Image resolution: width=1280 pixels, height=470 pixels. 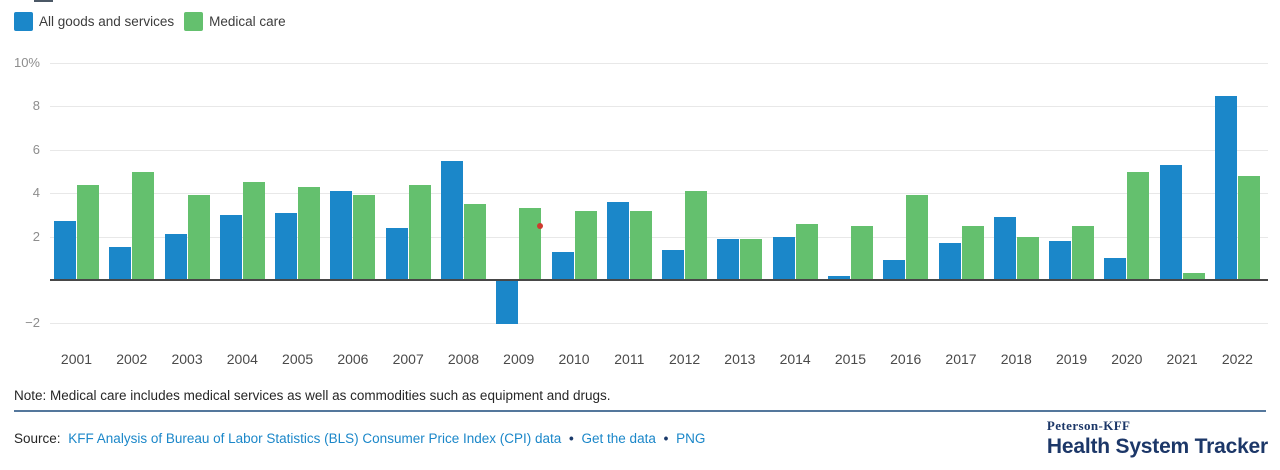 What do you see at coordinates (1072, 215) in the screenshot?
I see `year-group-2019: 2019` at bounding box center [1072, 215].